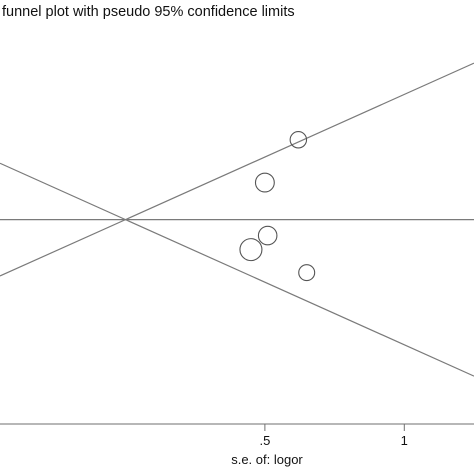  What do you see at coordinates (264, 440) in the screenshot?
I see `x-tick-label-1: .5` at bounding box center [264, 440].